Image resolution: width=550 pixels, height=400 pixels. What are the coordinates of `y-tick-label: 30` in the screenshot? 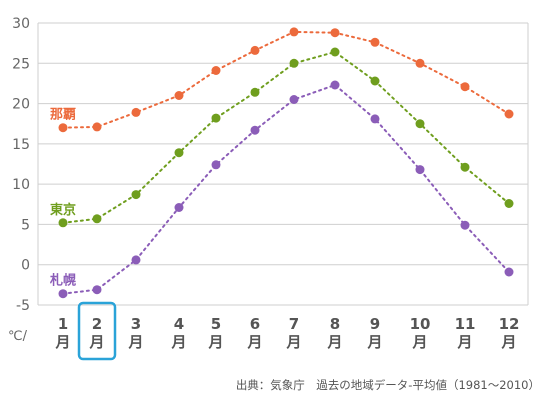 It's located at (21, 24).